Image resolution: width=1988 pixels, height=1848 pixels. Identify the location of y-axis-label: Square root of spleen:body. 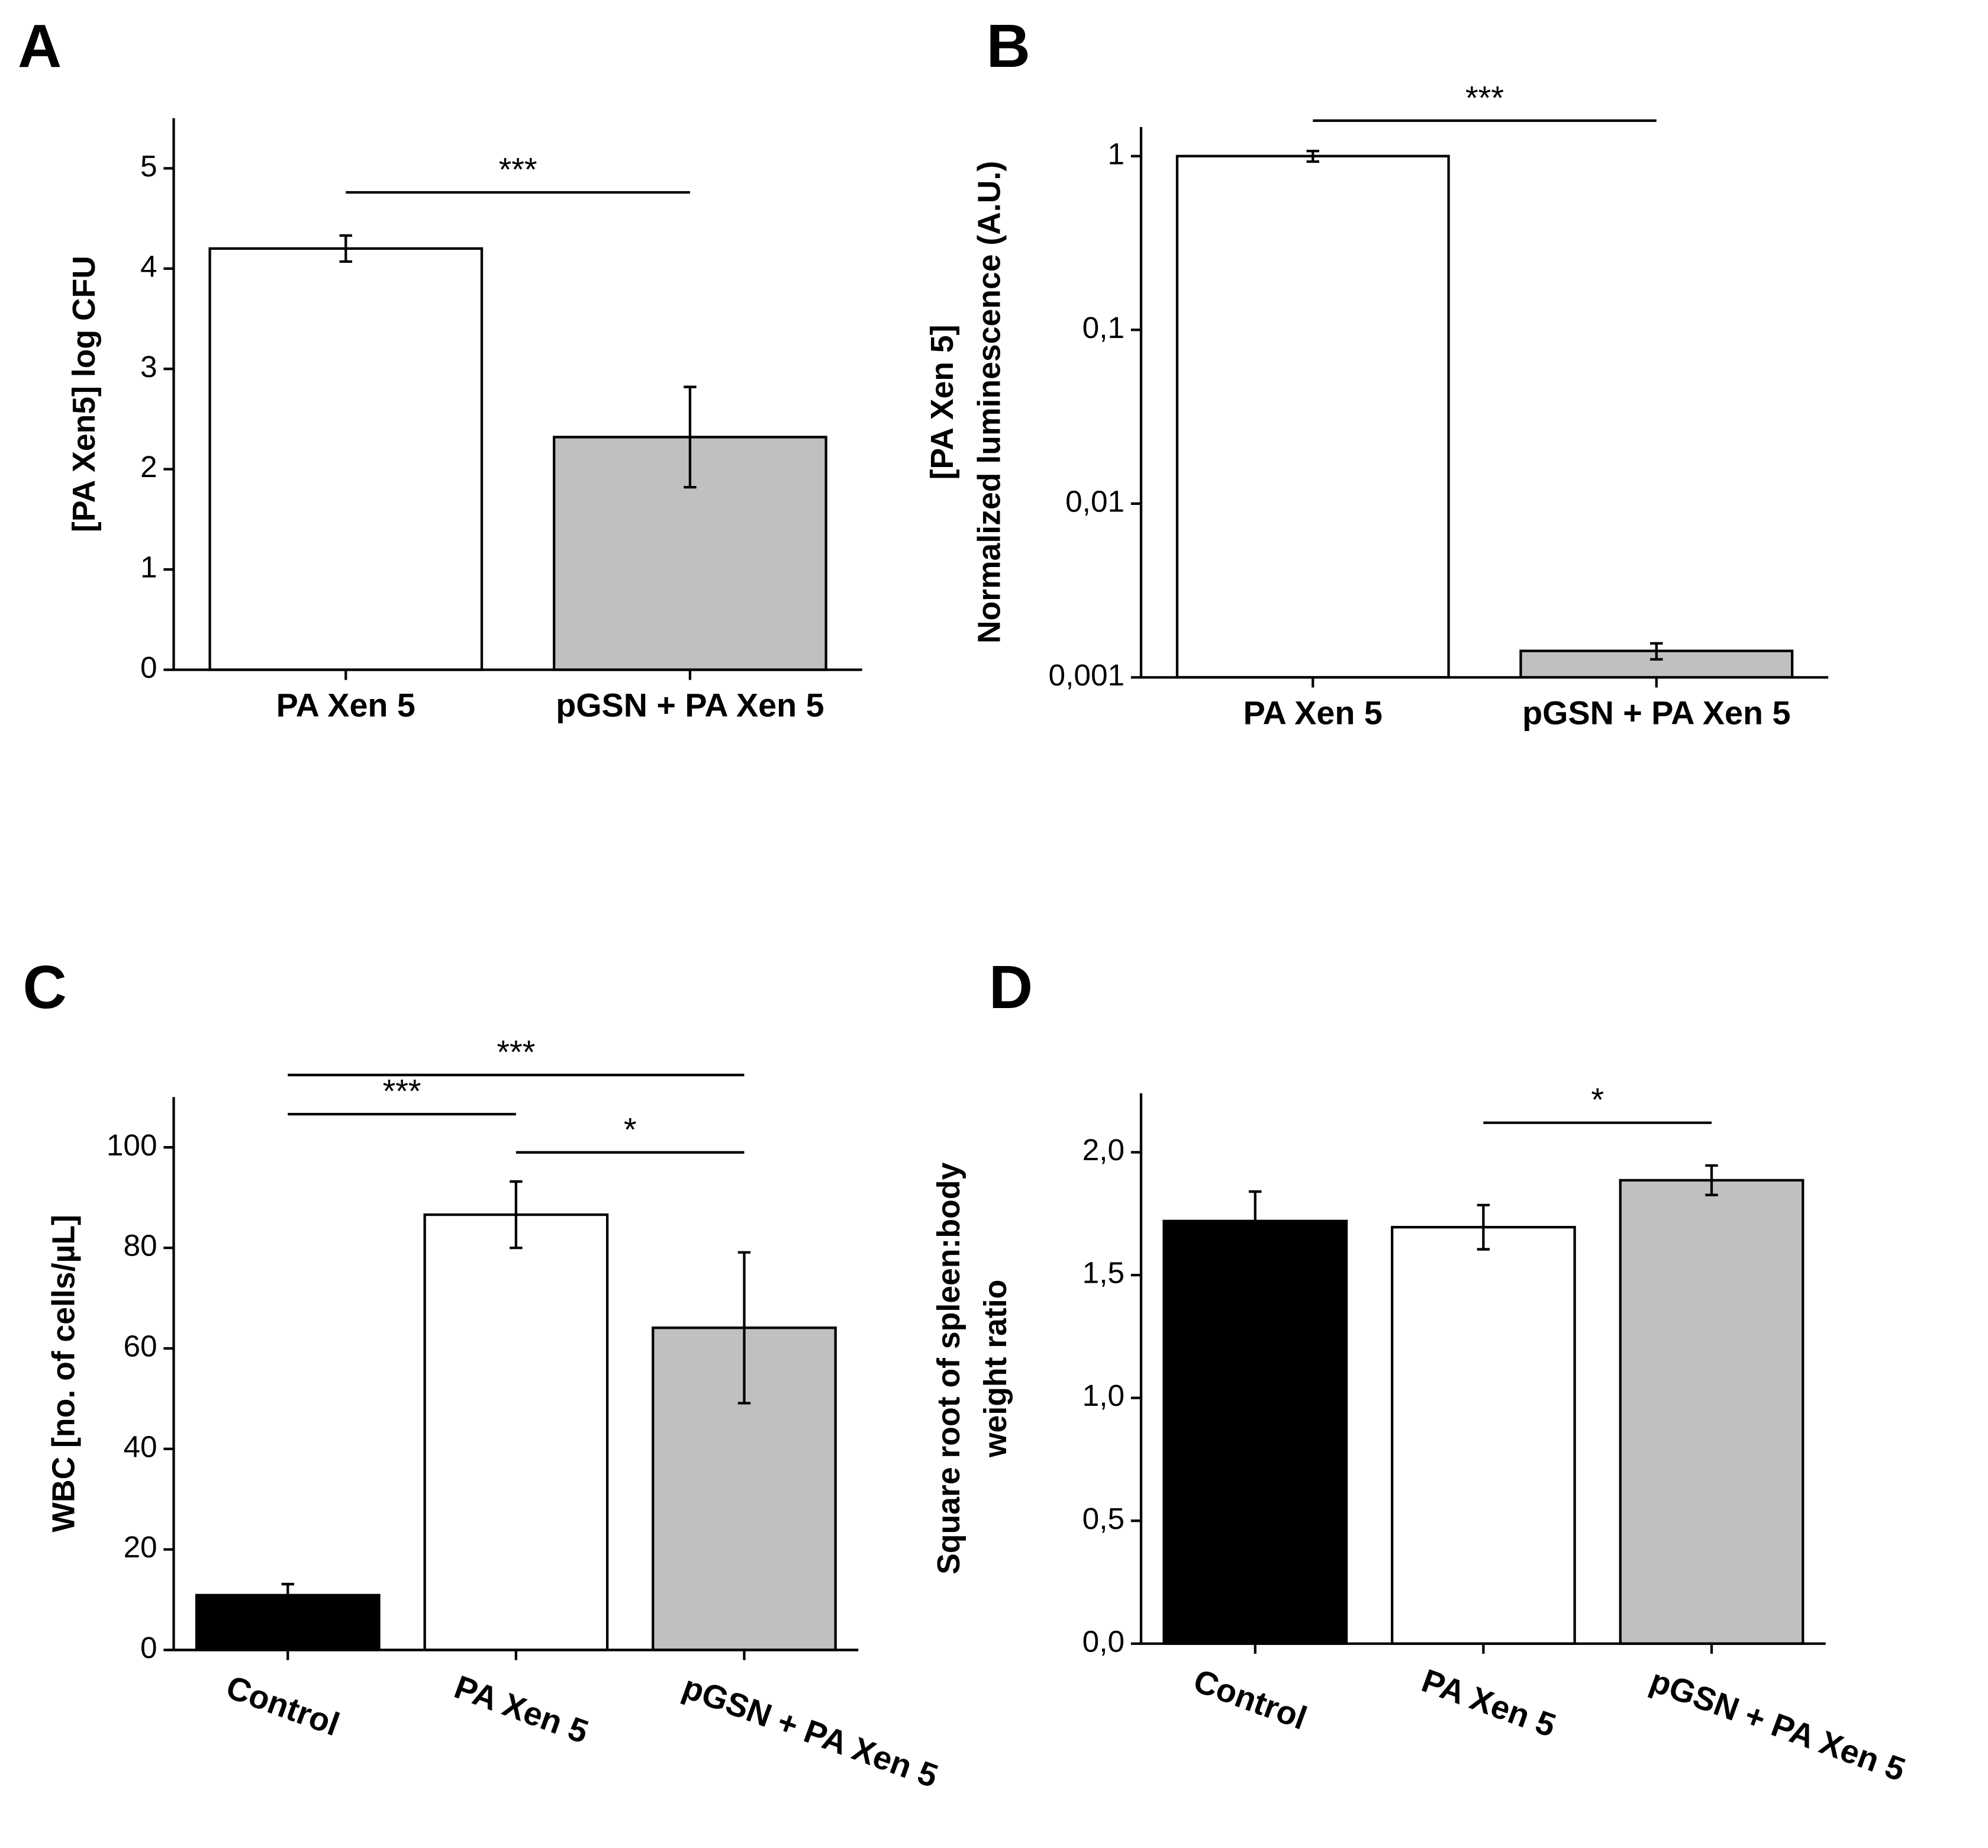
(949, 1369).